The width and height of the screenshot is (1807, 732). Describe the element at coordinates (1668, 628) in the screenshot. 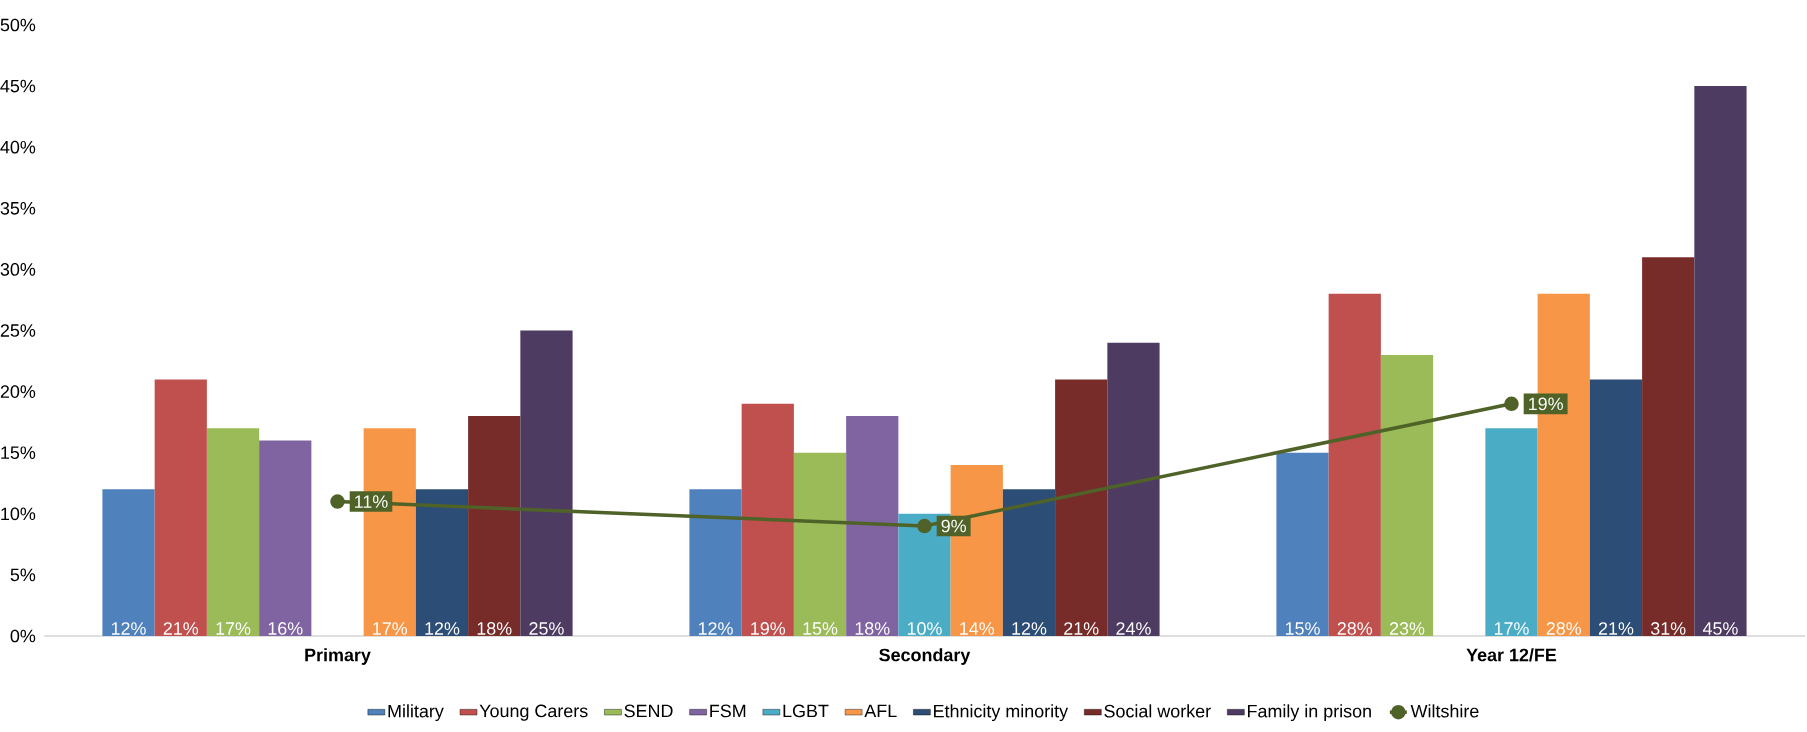

I see `data-label: 31%` at that location.